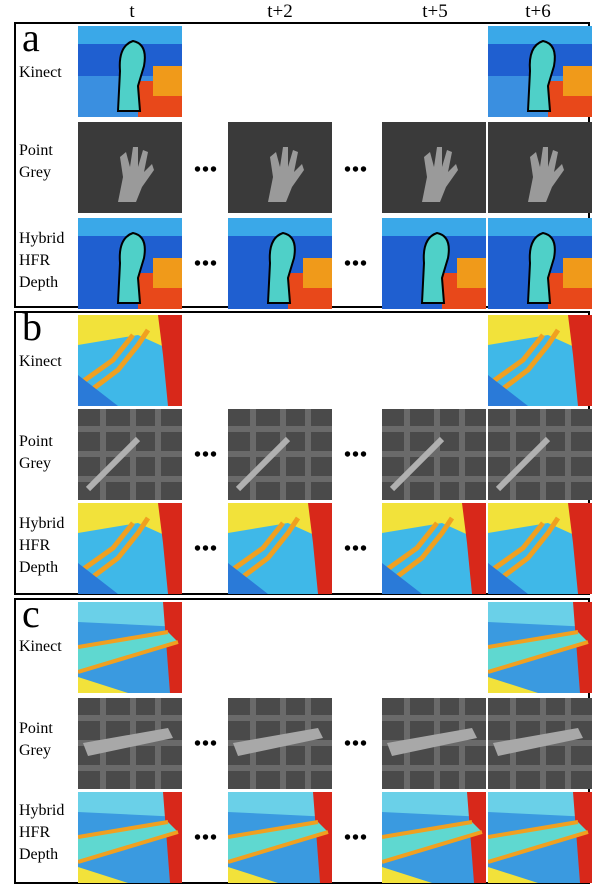 The height and width of the screenshot is (886, 592). I want to click on panel-letter: a, so click(31, 37).